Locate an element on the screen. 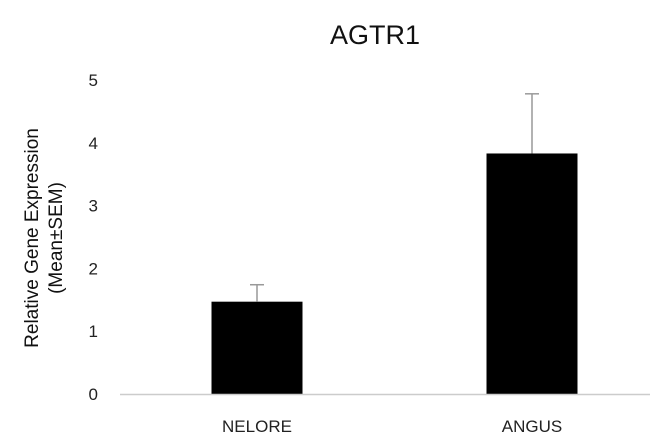 Image resolution: width=659 pixels, height=441 pixels. y-tick-label: 3 is located at coordinates (93, 206).